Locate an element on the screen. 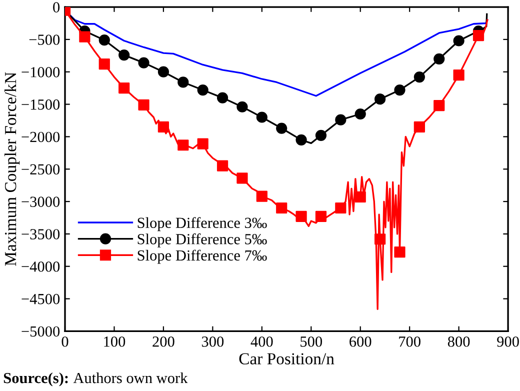 The height and width of the screenshot is (391, 520). y-axis-title: Maximum Coupler Force/kN is located at coordinates (12, 169).